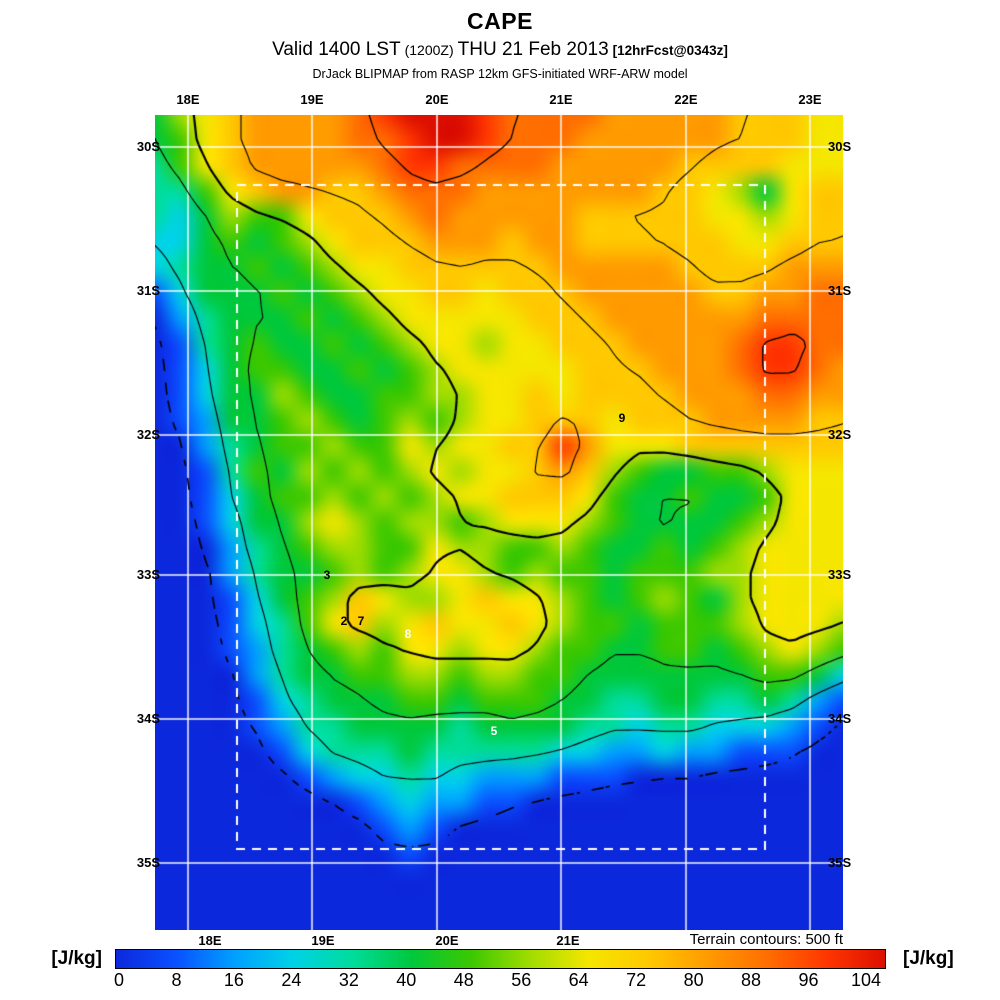  I want to click on contour-label: 3, so click(327, 575).